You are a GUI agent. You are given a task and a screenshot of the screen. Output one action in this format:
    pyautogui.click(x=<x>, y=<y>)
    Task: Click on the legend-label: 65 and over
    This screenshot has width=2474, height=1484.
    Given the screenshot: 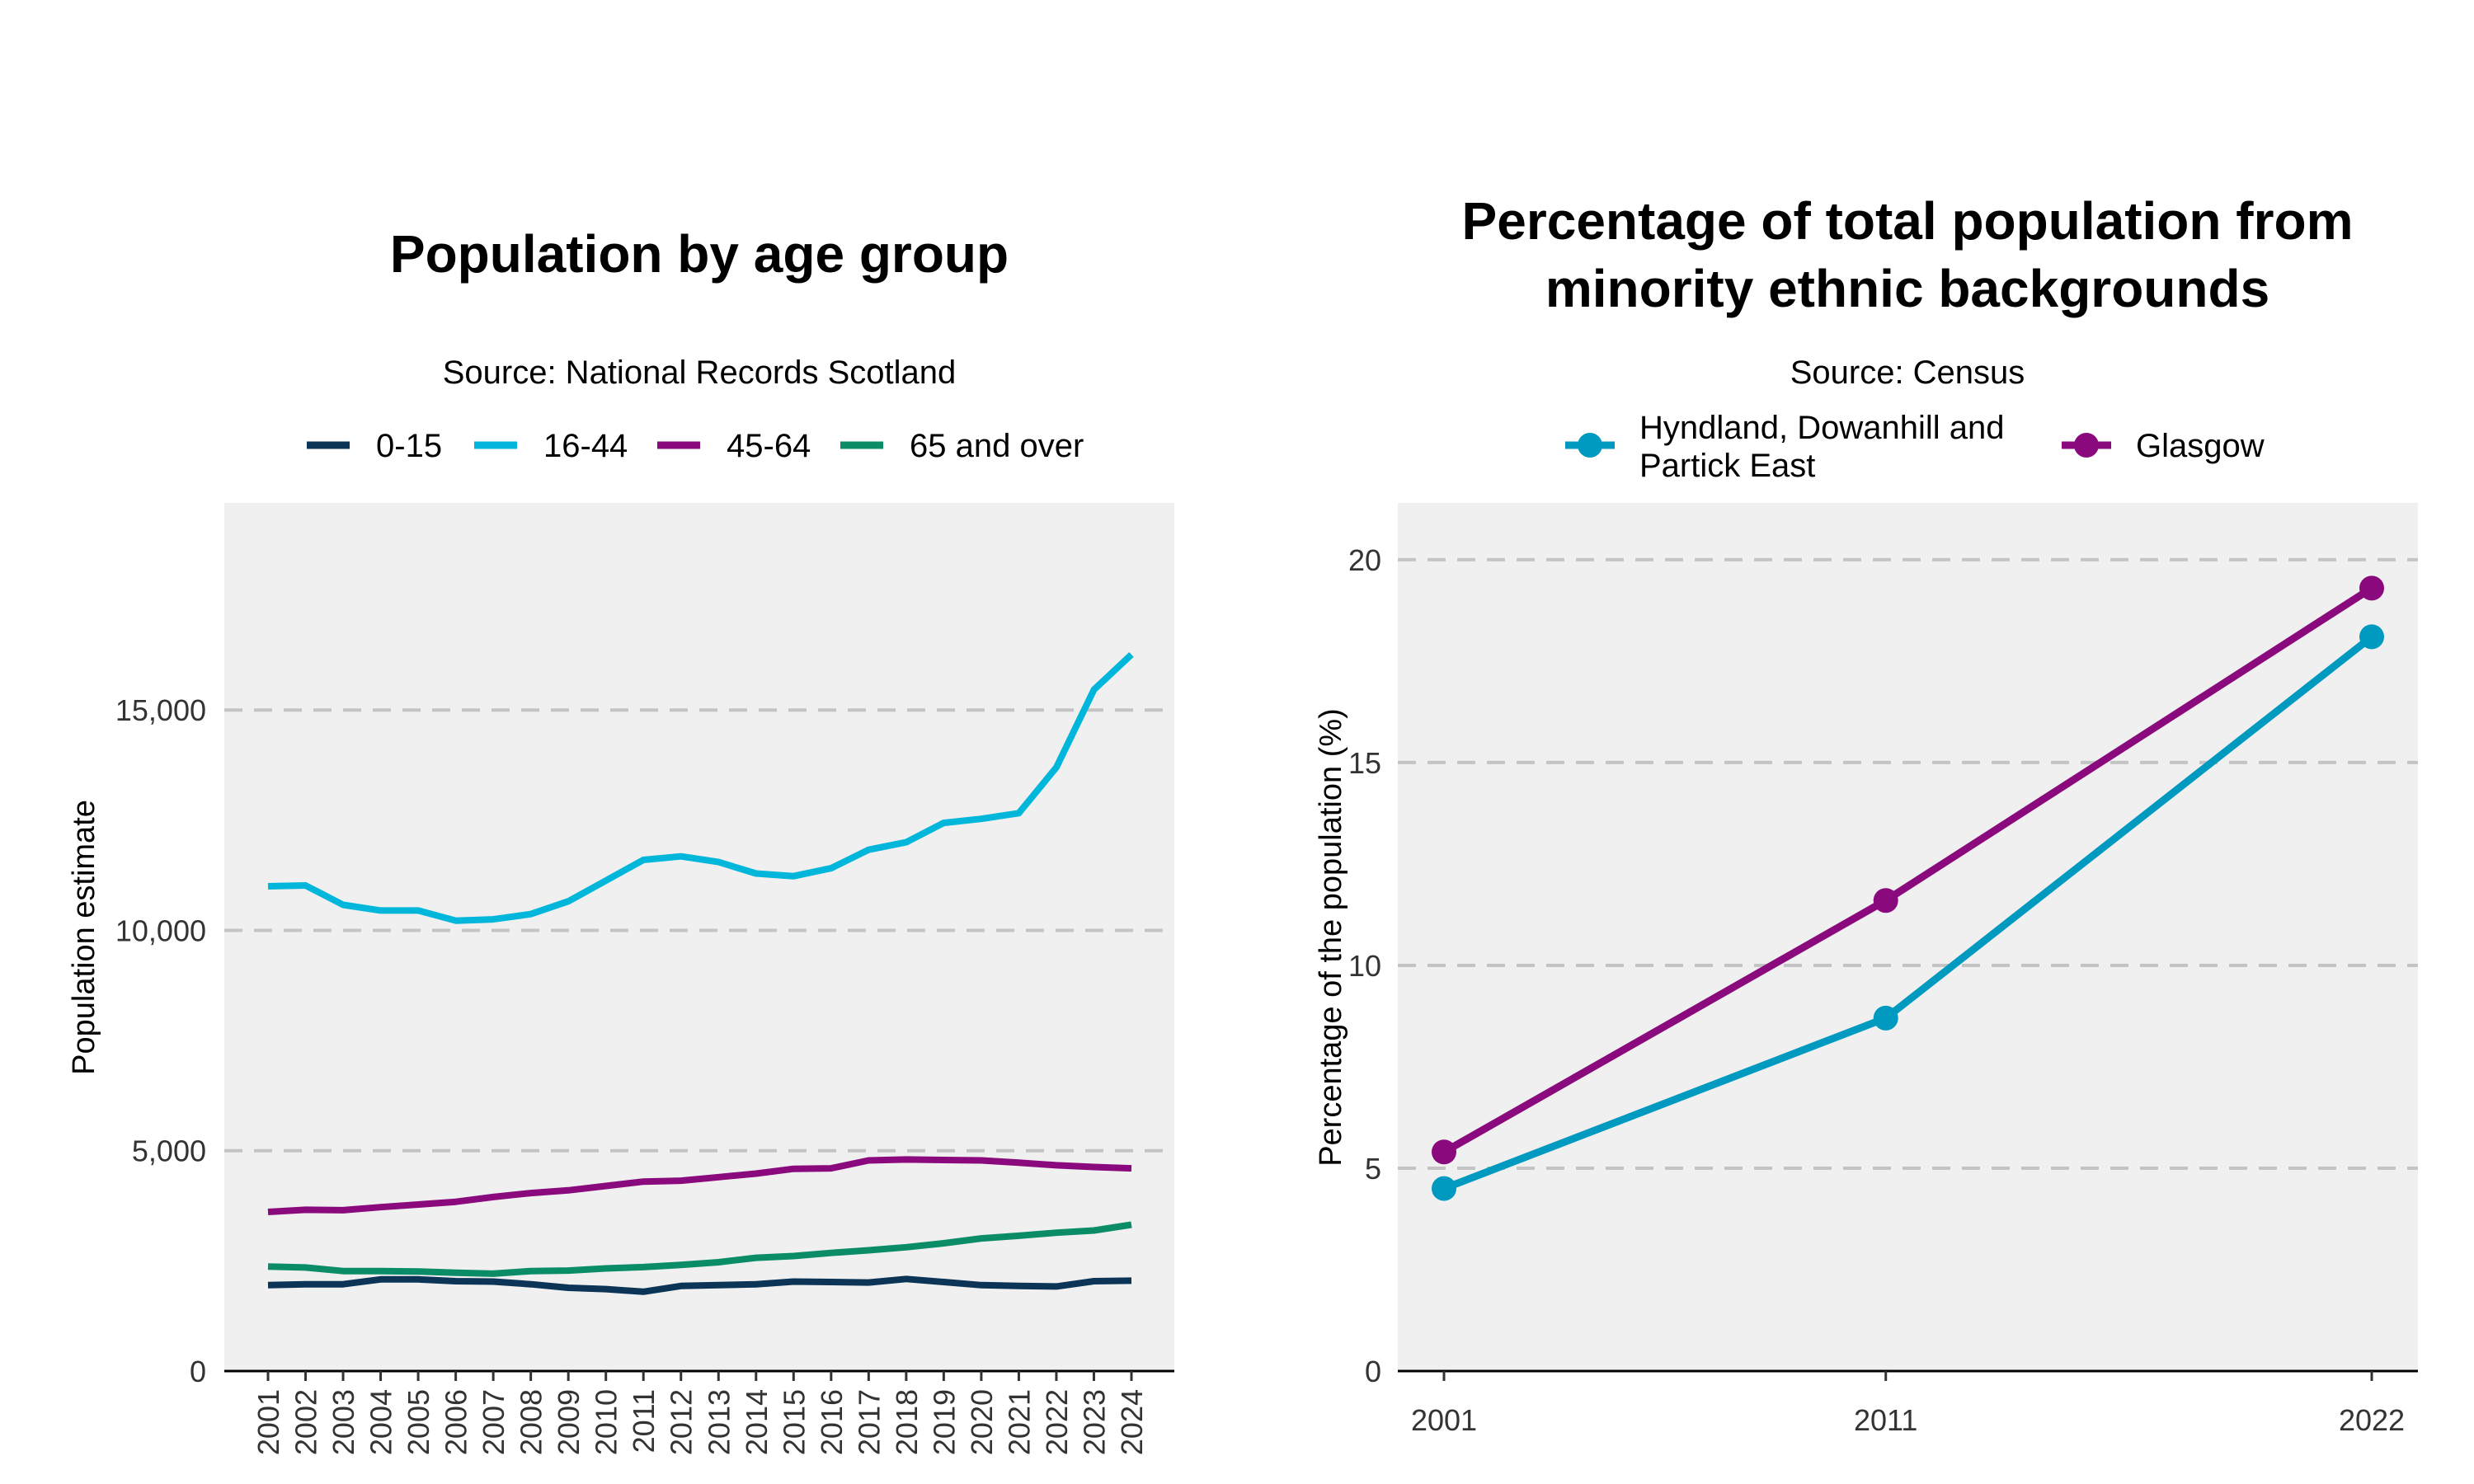 What is the action you would take?
    pyautogui.click(x=997, y=446)
    